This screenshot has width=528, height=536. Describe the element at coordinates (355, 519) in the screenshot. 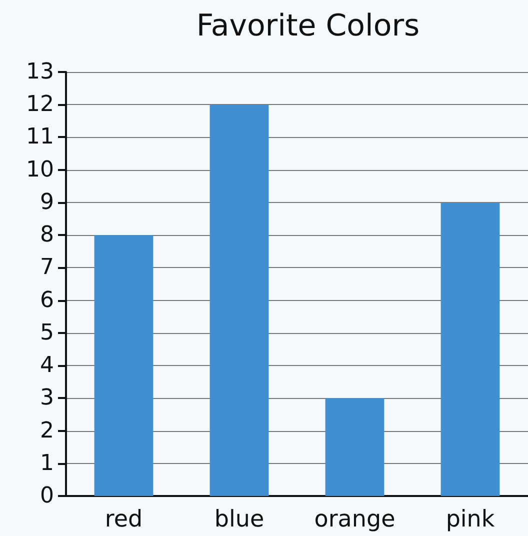

I see `x-tick-label: orange` at that location.